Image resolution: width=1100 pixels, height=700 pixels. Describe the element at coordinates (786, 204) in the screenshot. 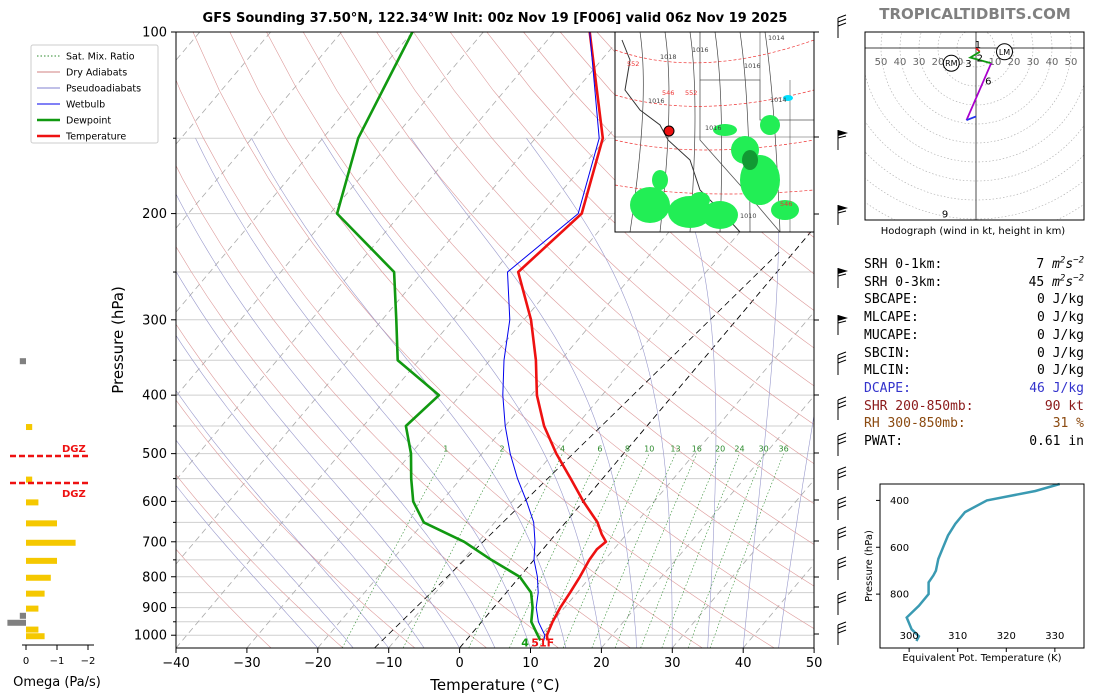

I see `map-contour-label: 546` at that location.